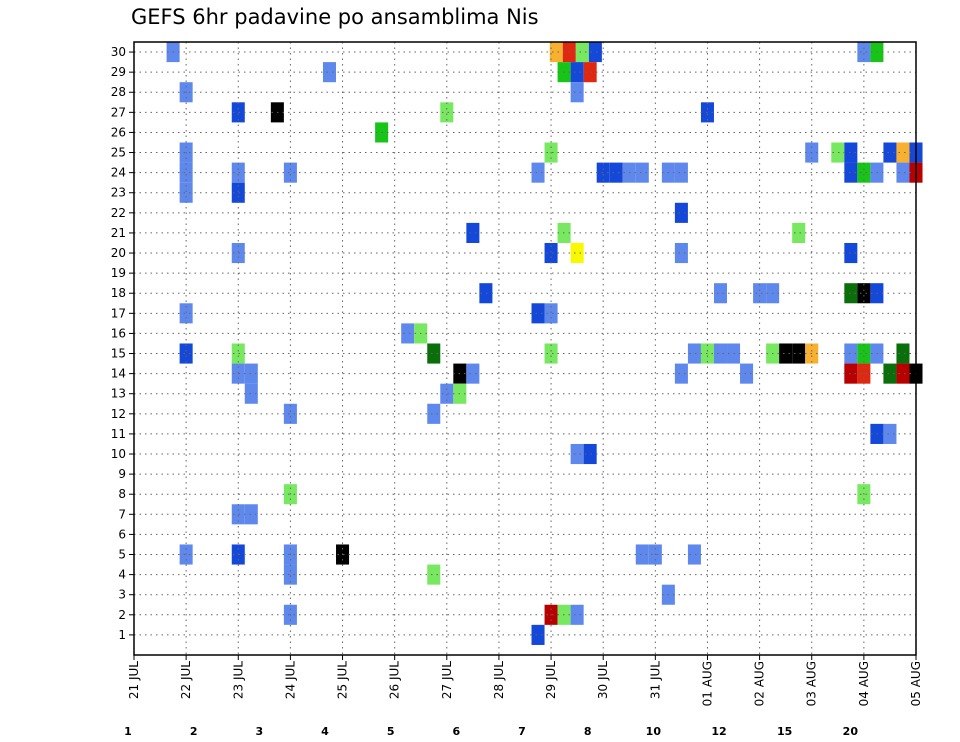 This screenshot has height=742, width=960. I want to click on y-tick-label: 11, so click(118, 434).